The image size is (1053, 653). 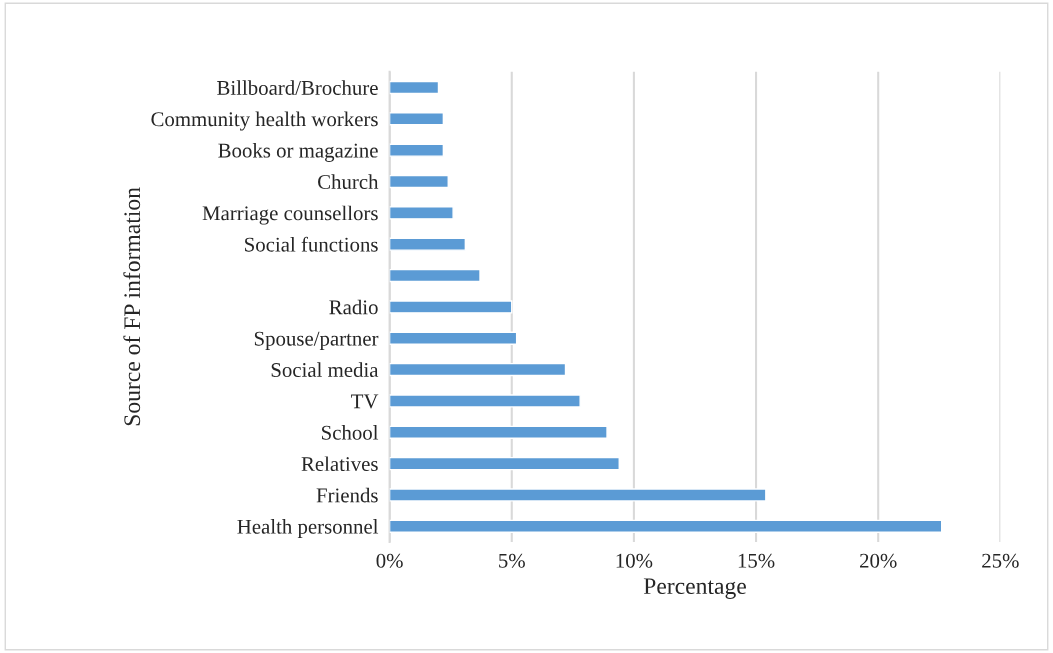 What do you see at coordinates (350, 432) in the screenshot?
I see `y-tick-label: School` at bounding box center [350, 432].